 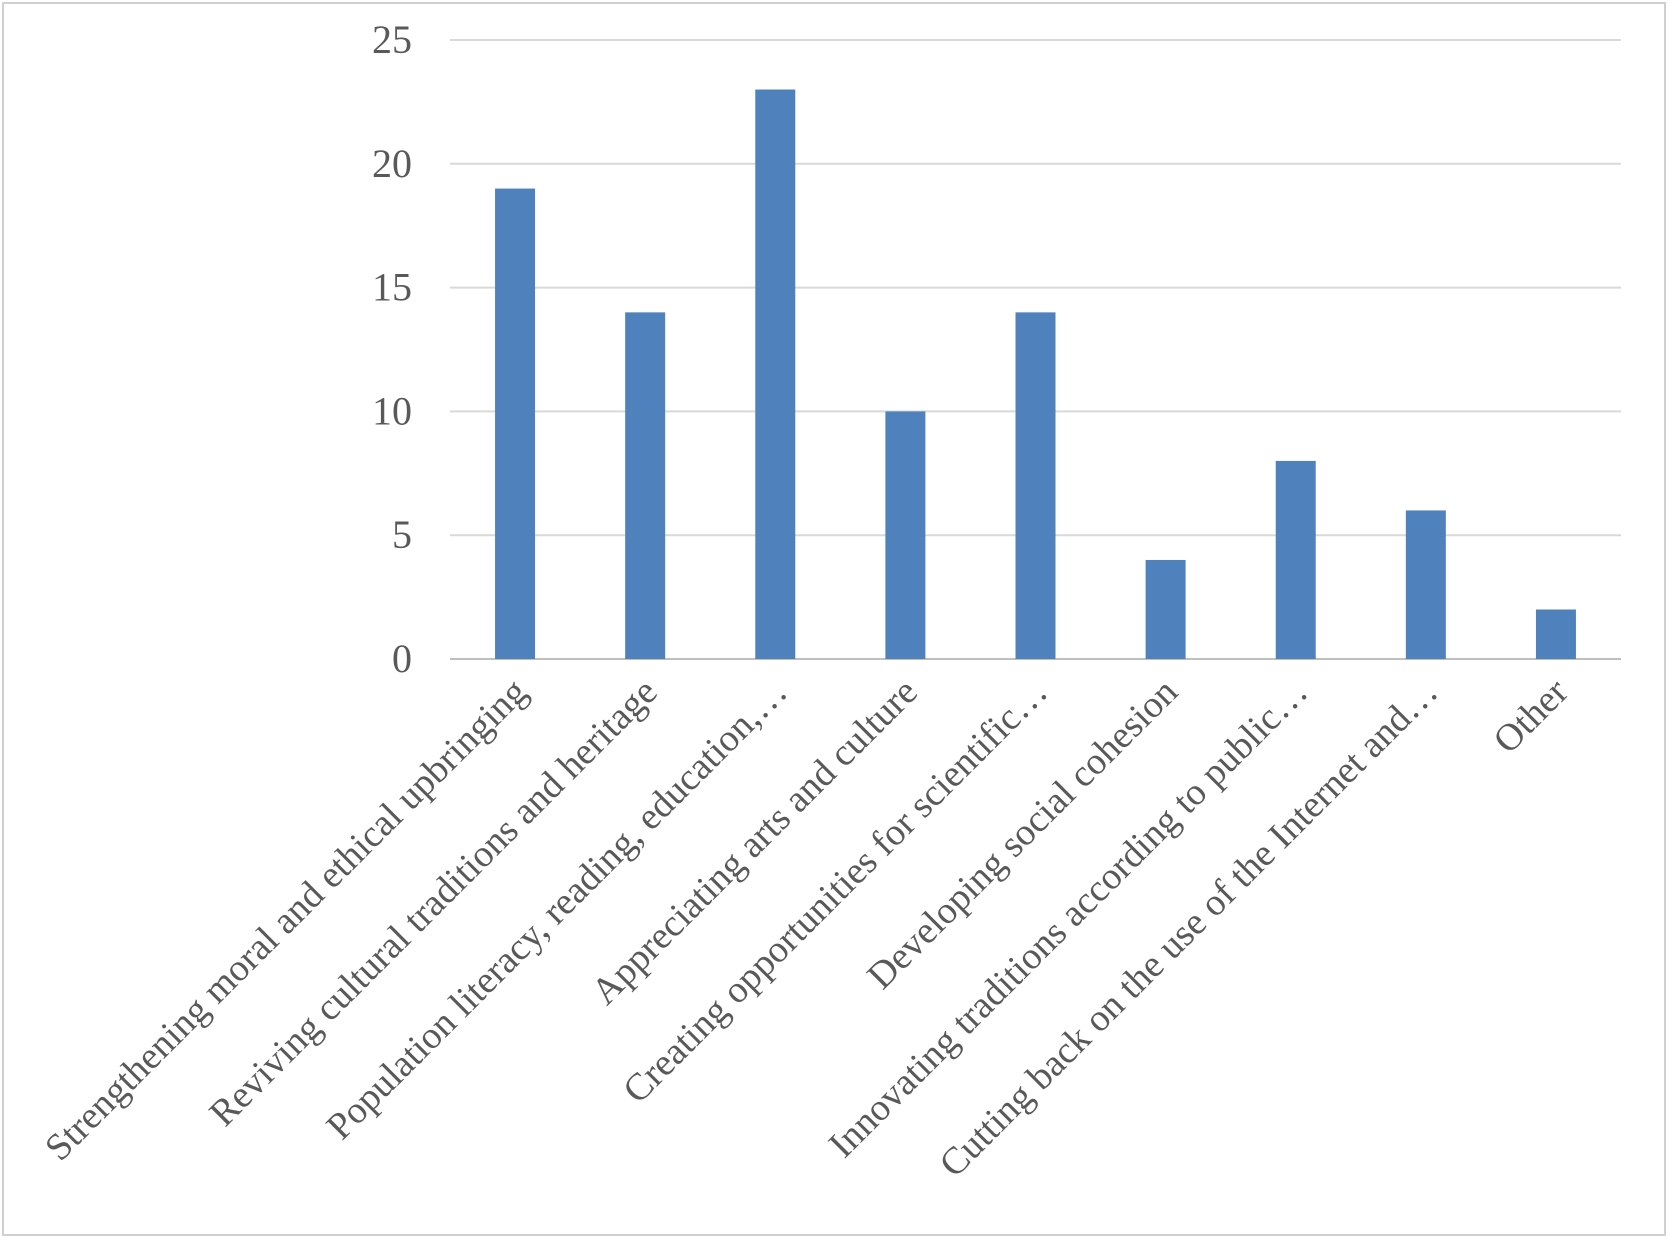 I want to click on y-tick-label: 5, so click(x=402, y=534).